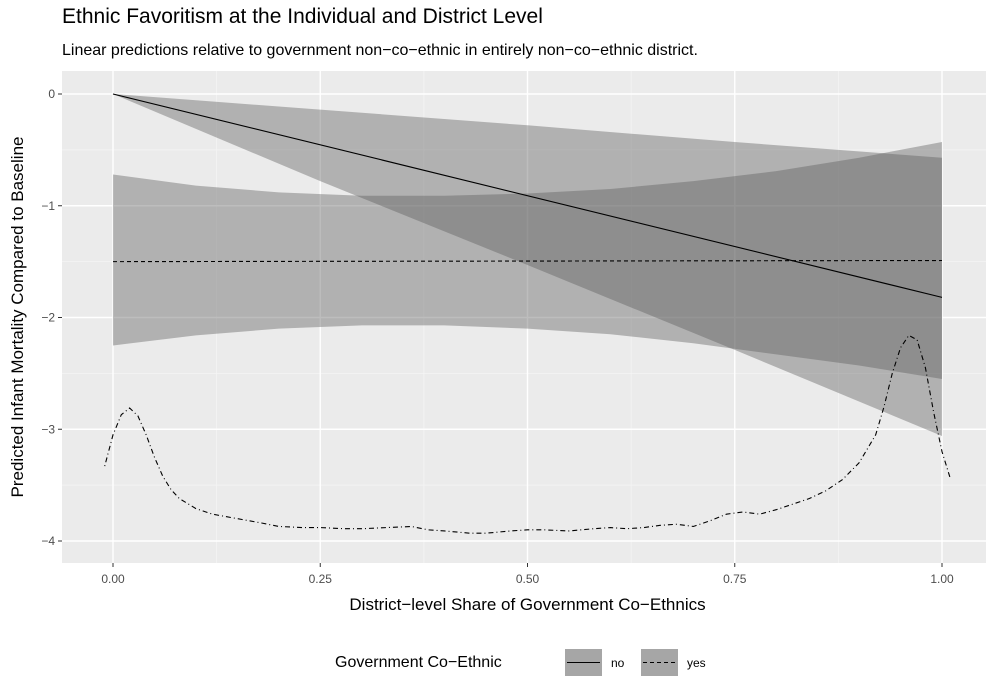 Image resolution: width=988 pixels, height=683 pixels. I want to click on y-tick-label-1: −1, so click(48, 206).